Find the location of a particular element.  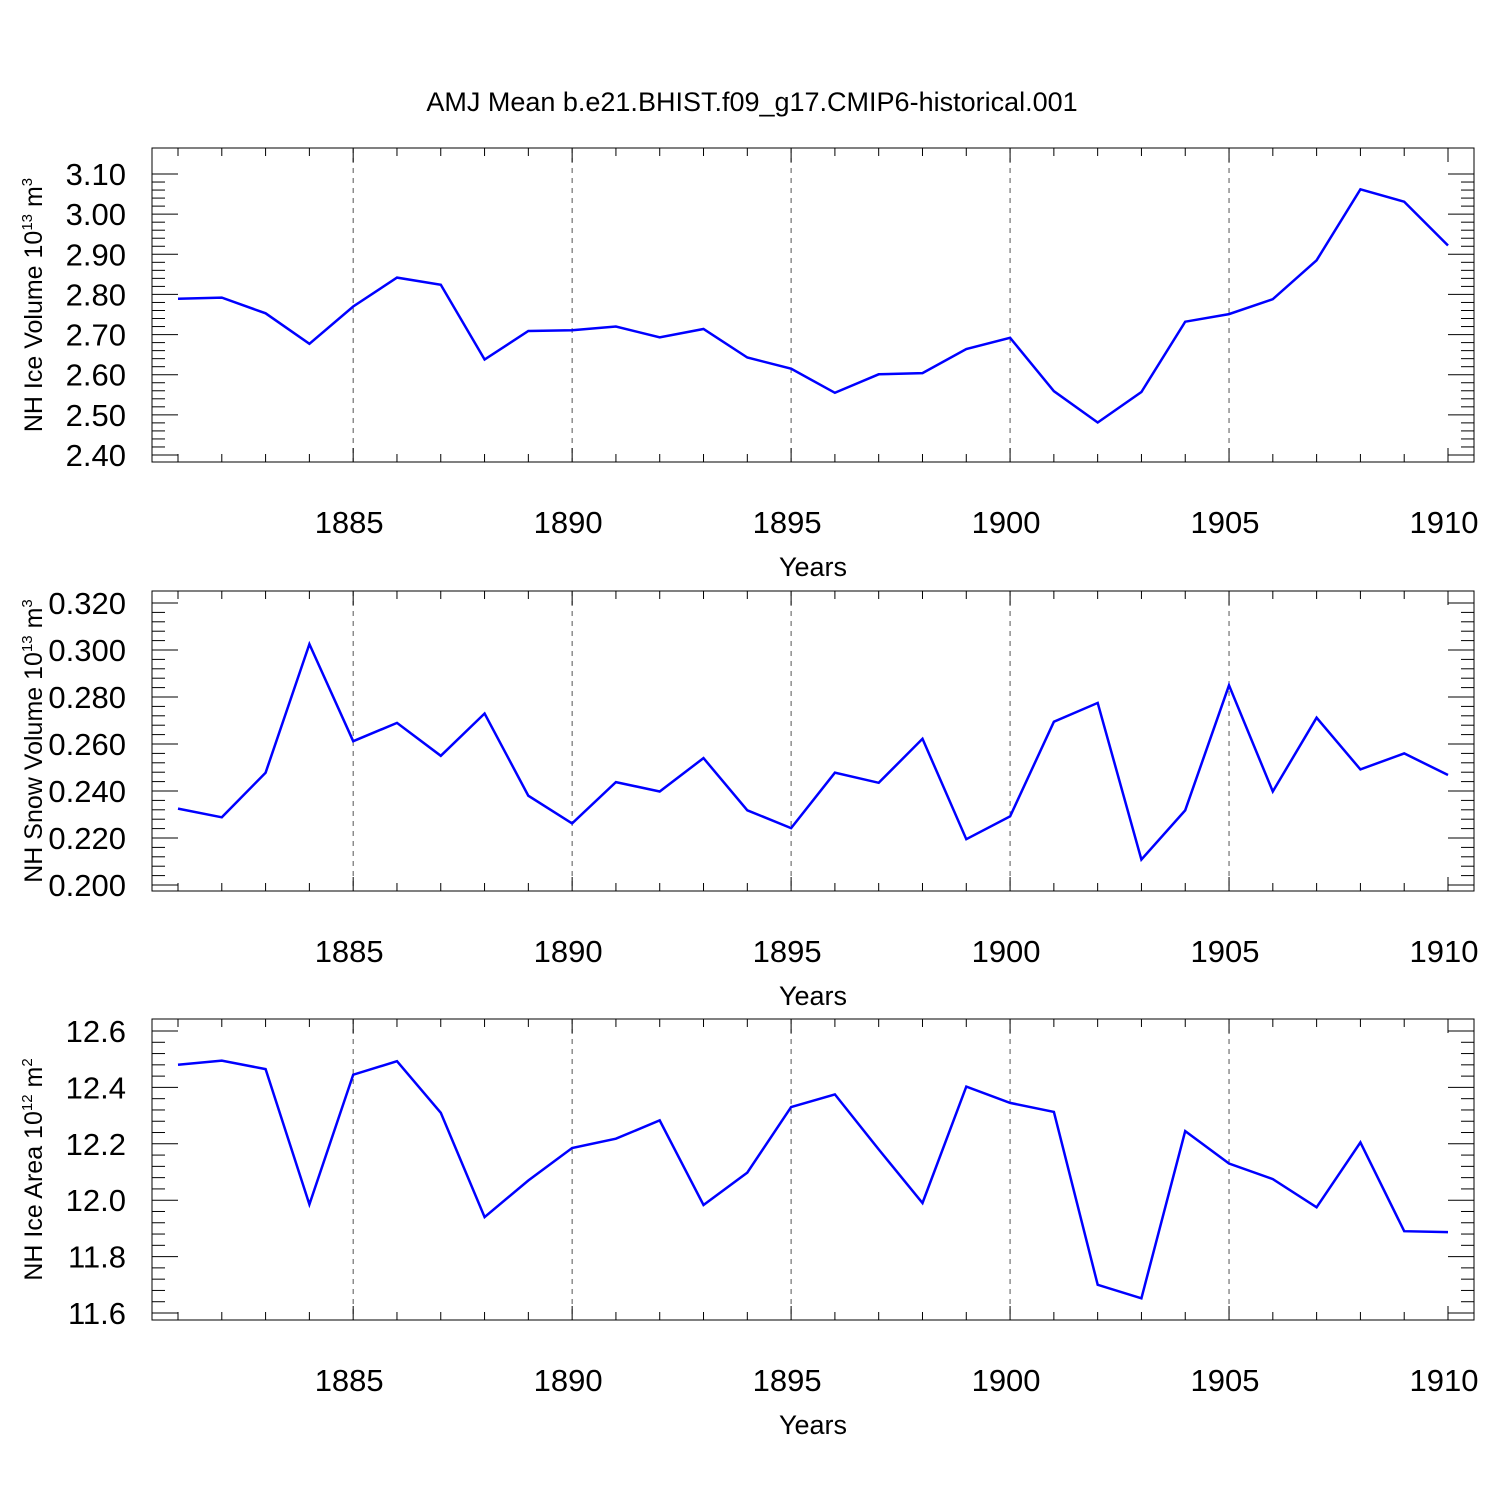

y-tick-label: 12.0 is located at coordinates (96, 1200).